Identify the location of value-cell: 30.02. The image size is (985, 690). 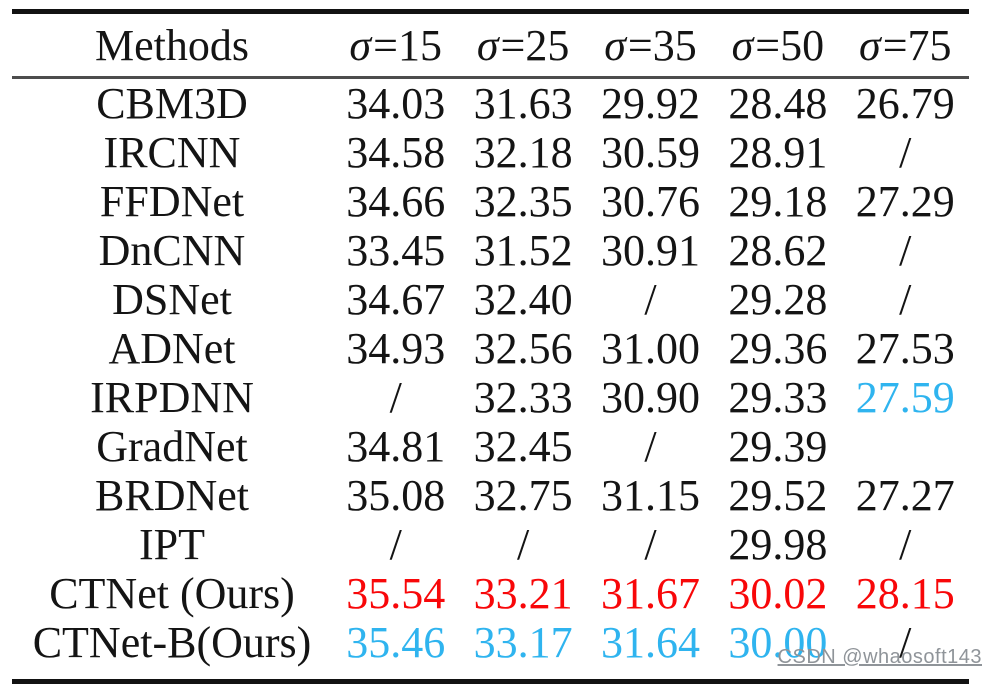
(778, 593).